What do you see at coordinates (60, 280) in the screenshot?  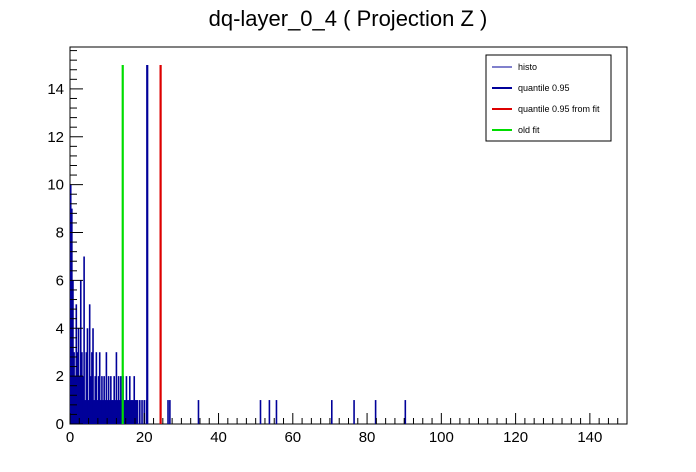 I see `y-tick-label: 6` at bounding box center [60, 280].